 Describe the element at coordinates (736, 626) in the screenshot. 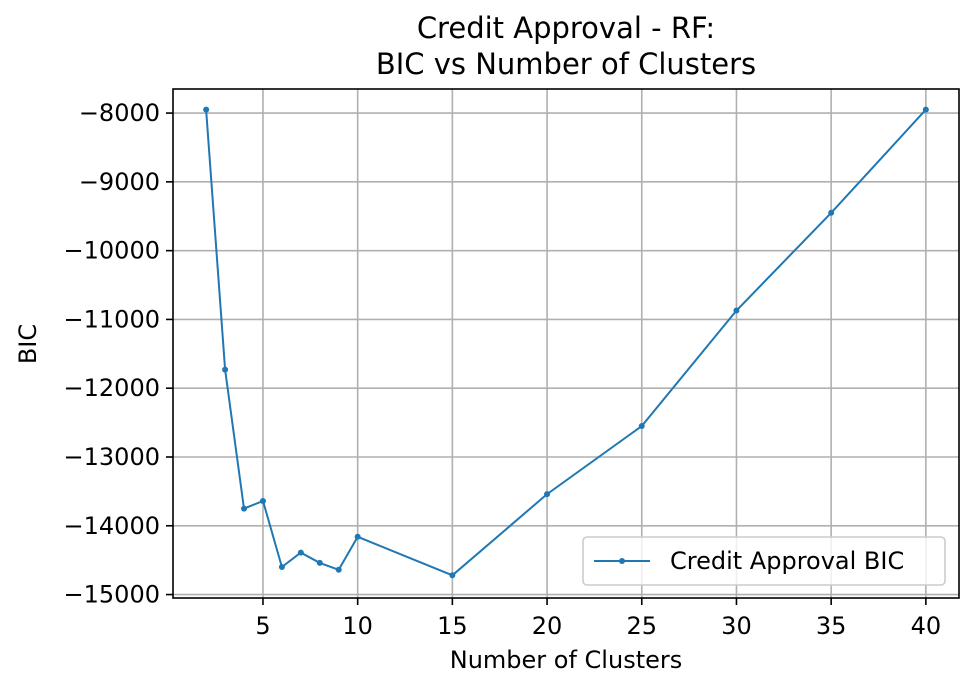

I see `x-tick-label: 30` at that location.